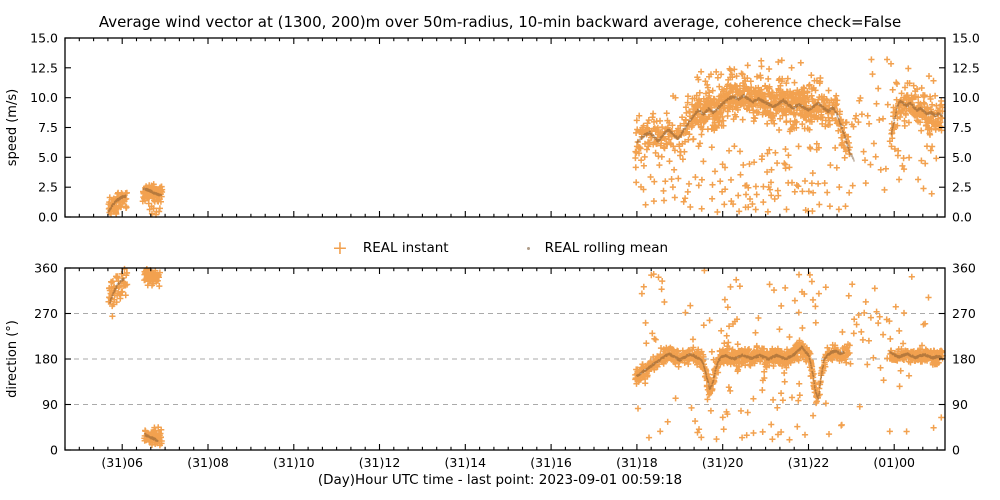 This screenshot has height=500, width=1000. I want to click on y-tick-label-right: 270, so click(964, 313).